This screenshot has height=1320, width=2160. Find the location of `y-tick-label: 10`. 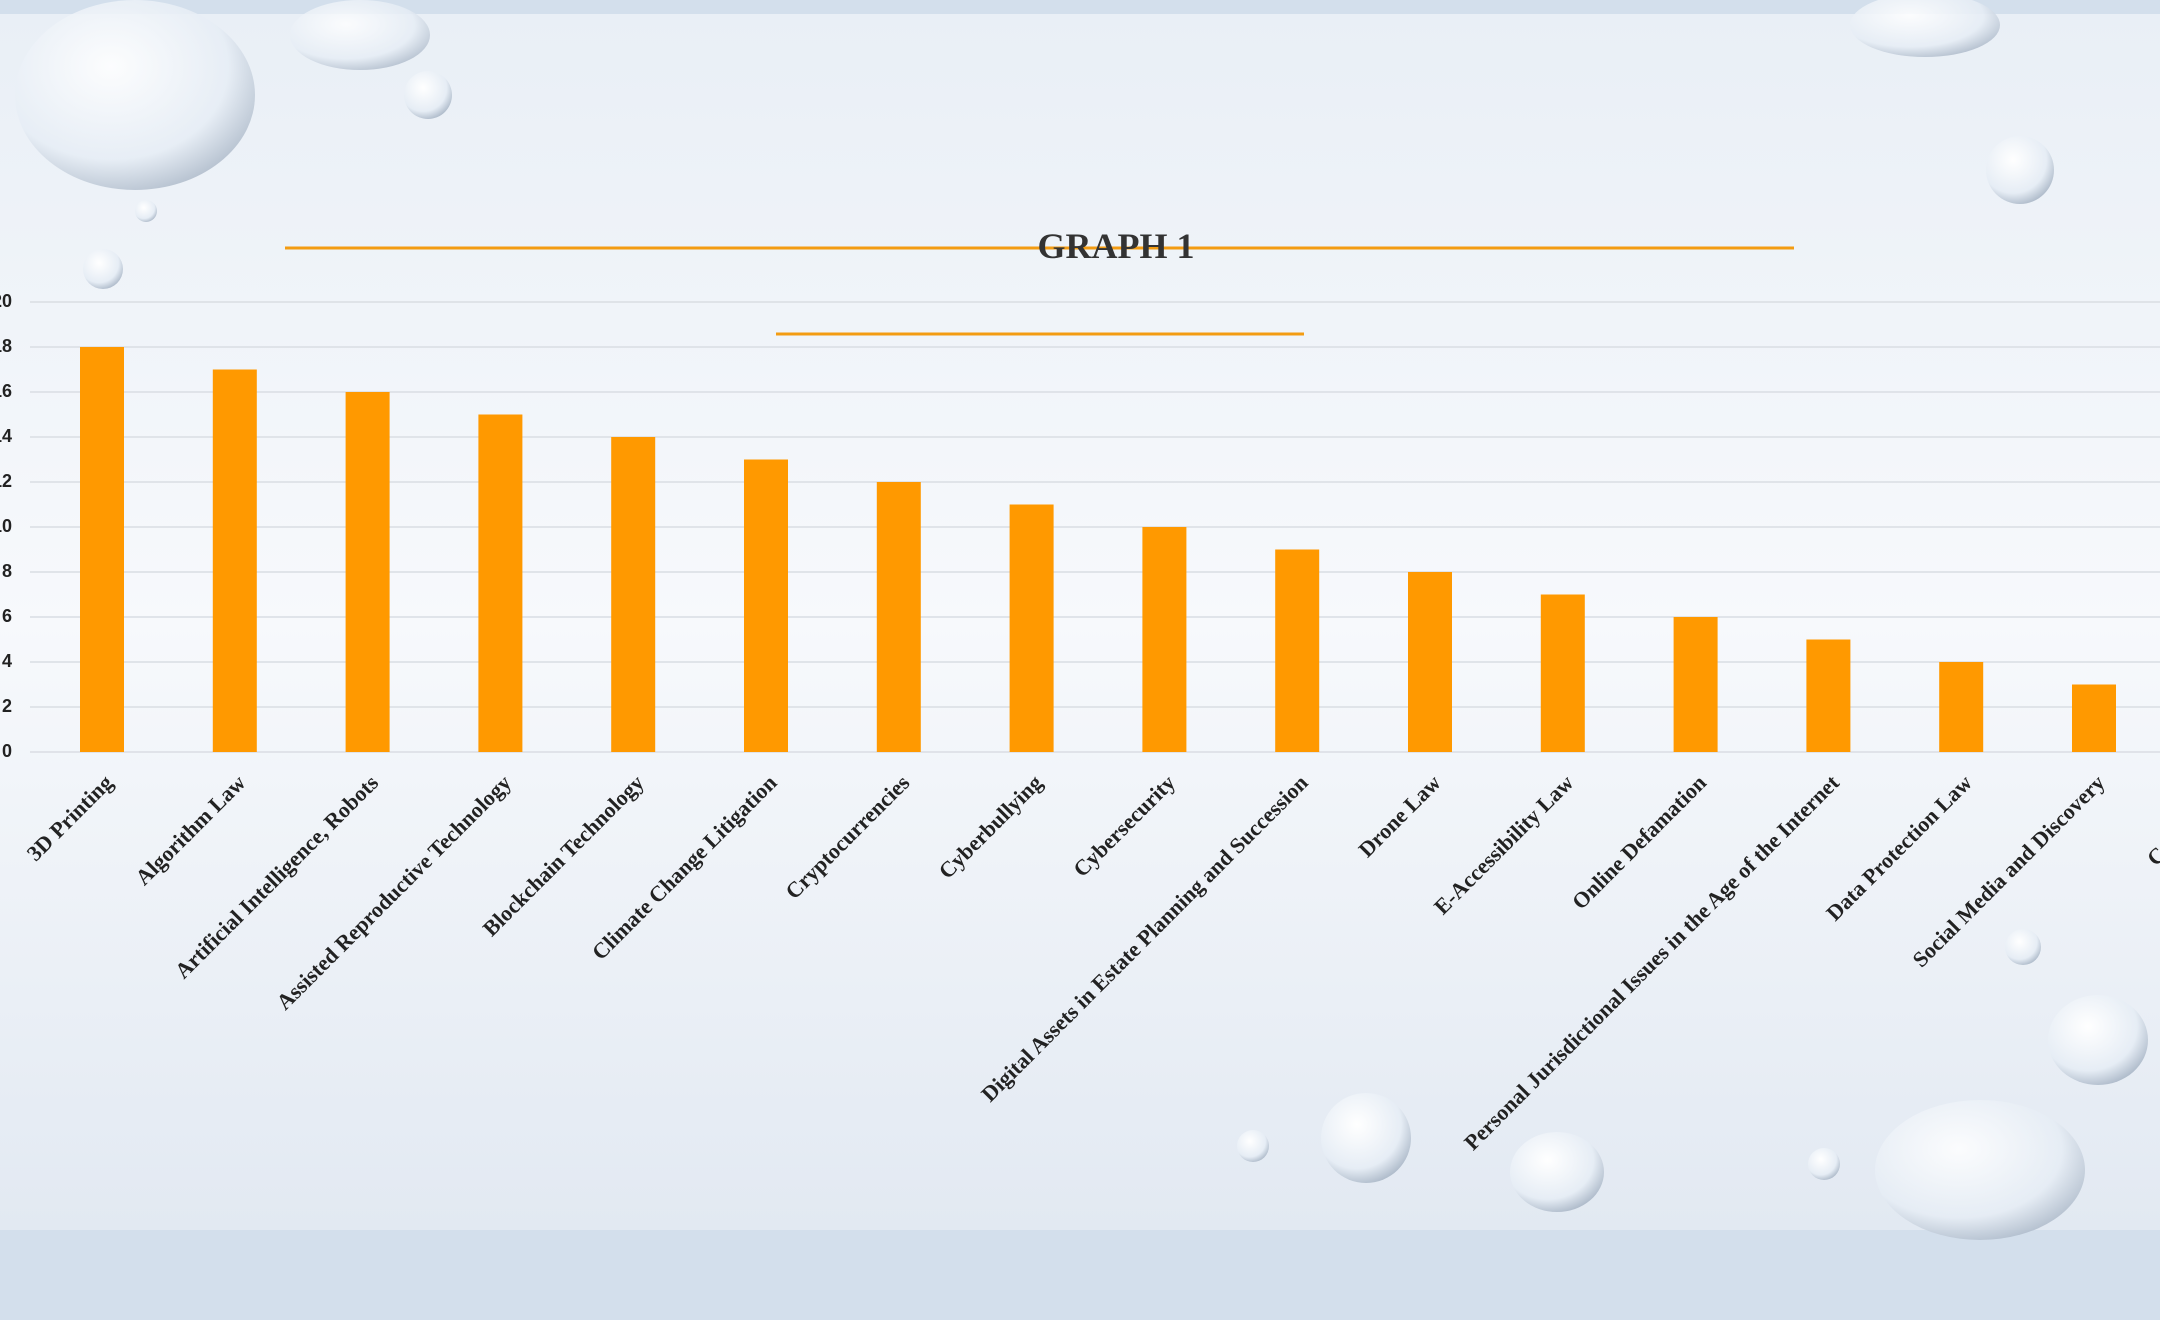

y-tick-label: 10 is located at coordinates (6, 526).